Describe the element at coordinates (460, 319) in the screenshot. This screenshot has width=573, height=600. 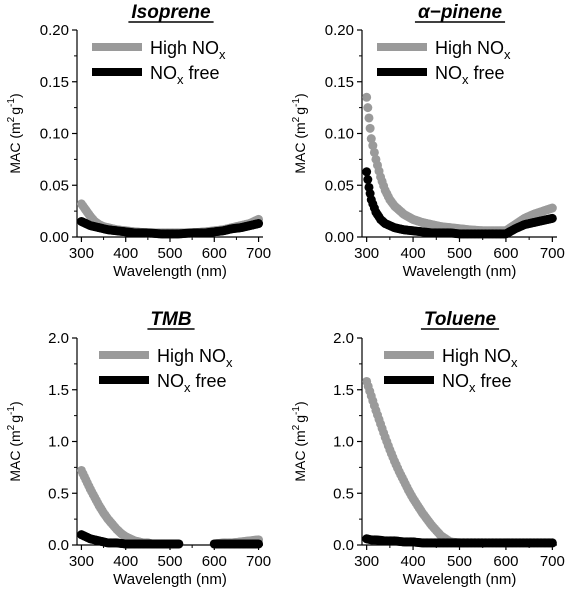
I see `chart-title: Toluene` at that location.